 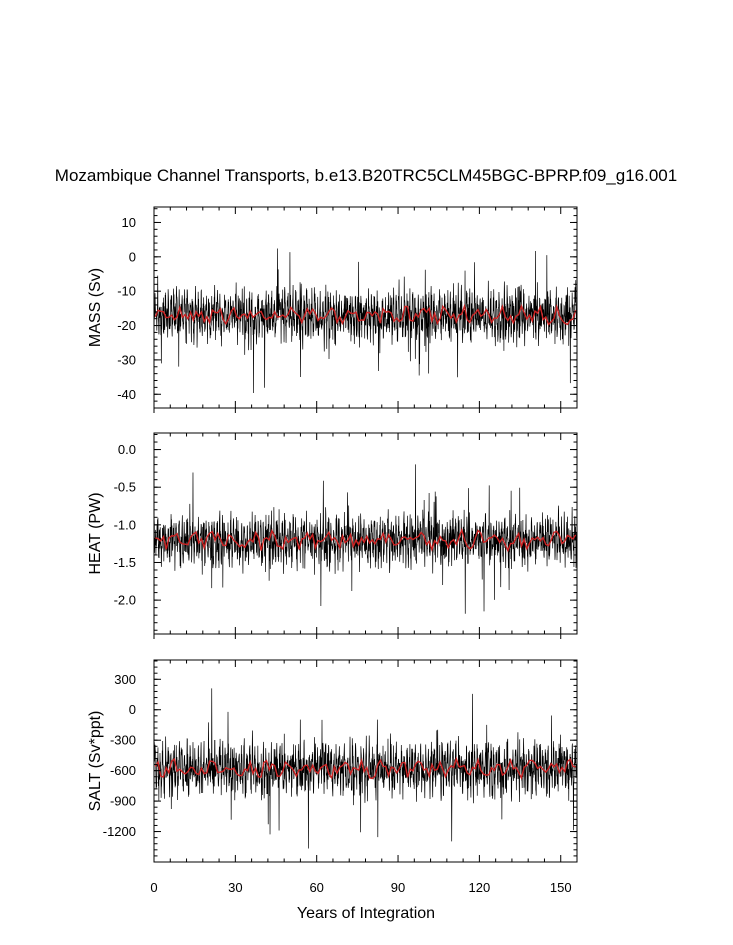 What do you see at coordinates (125, 562) in the screenshot?
I see `y-tick-label: -1.5` at bounding box center [125, 562].